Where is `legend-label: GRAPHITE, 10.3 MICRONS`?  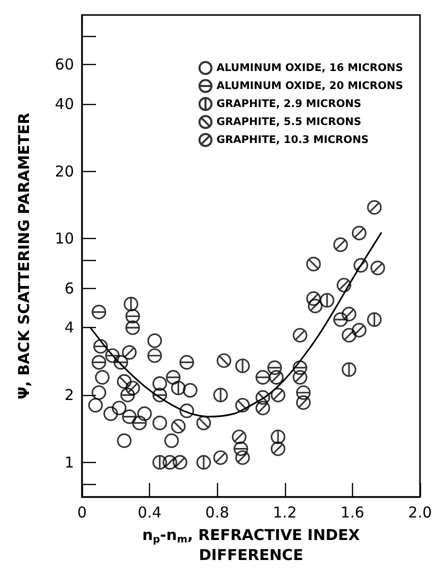
legend-label: GRAPHITE, 10.3 MICRONS is located at coordinates (292, 140).